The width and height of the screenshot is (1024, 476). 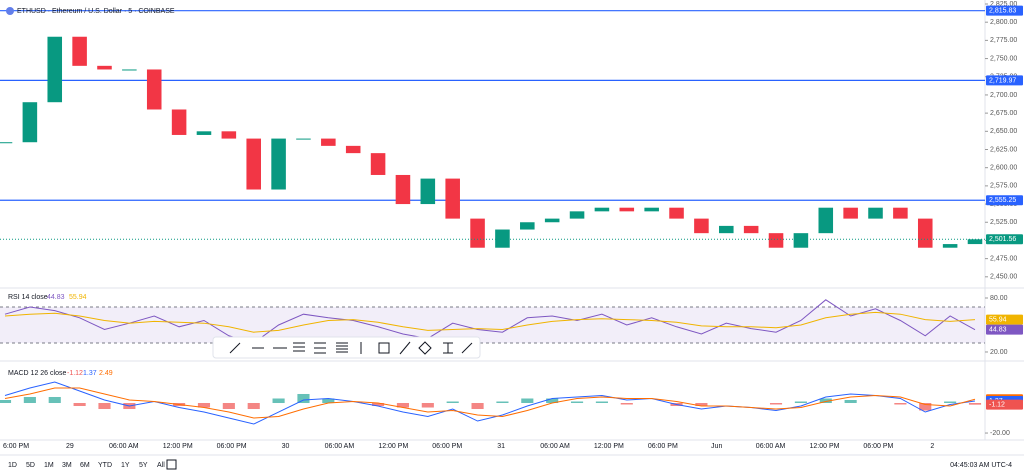 I want to click on drawing-toolbar, so click(x=346, y=347).